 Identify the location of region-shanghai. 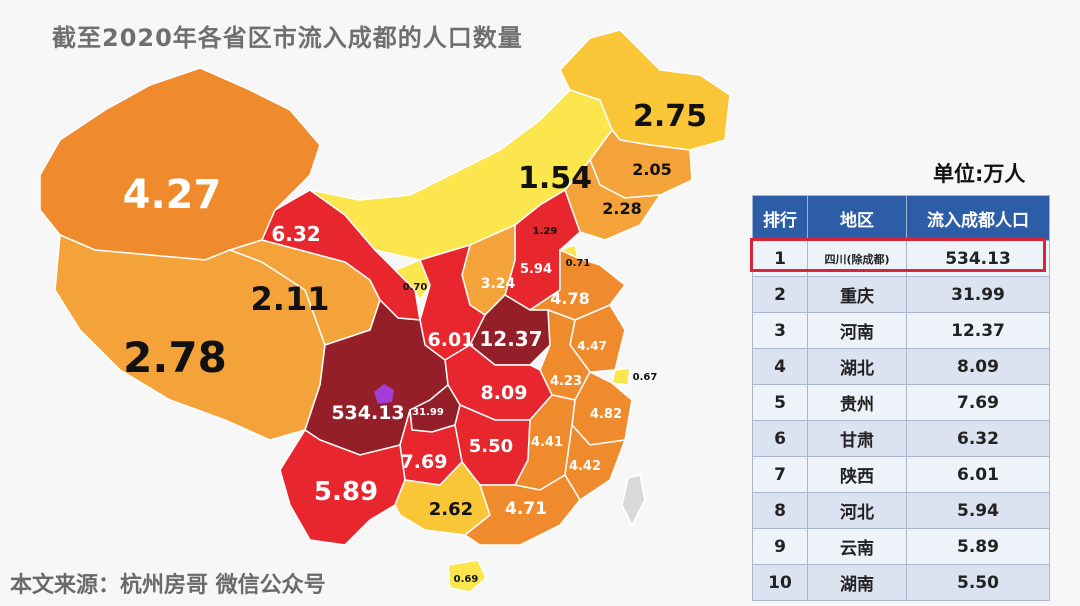
(621, 376).